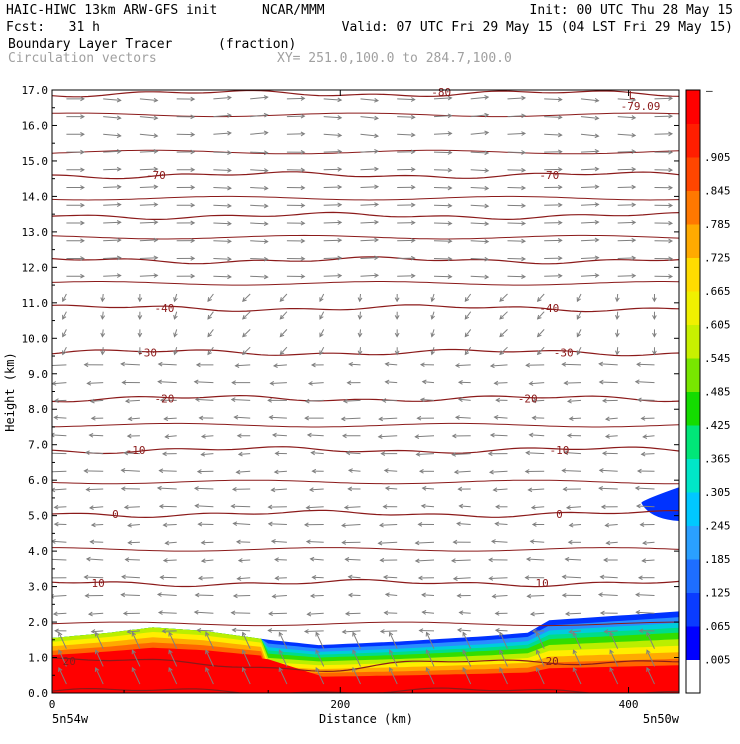  Describe the element at coordinates (717, 492) in the screenshot. I see `colorbar-label: .305` at that location.